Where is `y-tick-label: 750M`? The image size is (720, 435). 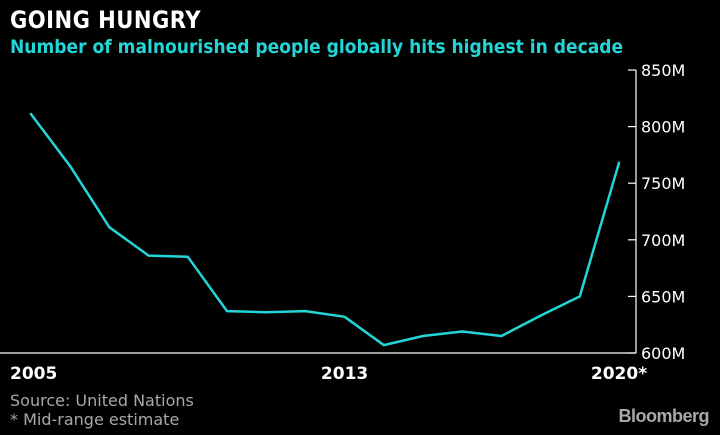 y-tick-label: 750M is located at coordinates (663, 183).